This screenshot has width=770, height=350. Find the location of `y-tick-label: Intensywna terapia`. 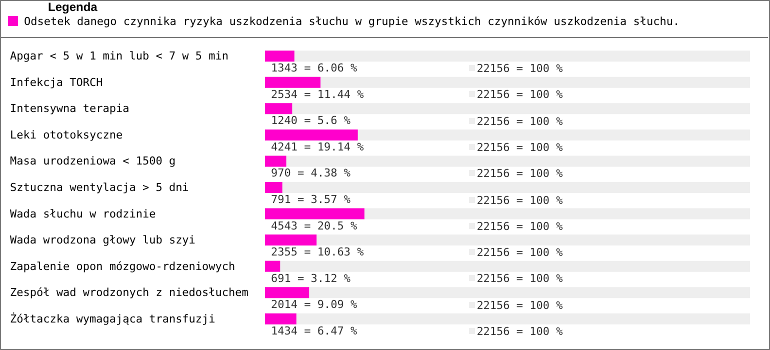

y-tick-label: Intensywna terapia is located at coordinates (70, 109).